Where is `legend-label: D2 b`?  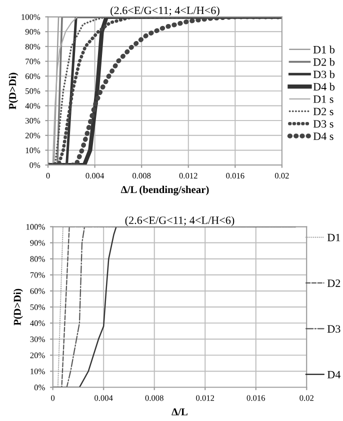 legend-label: D2 b is located at coordinates (324, 62).